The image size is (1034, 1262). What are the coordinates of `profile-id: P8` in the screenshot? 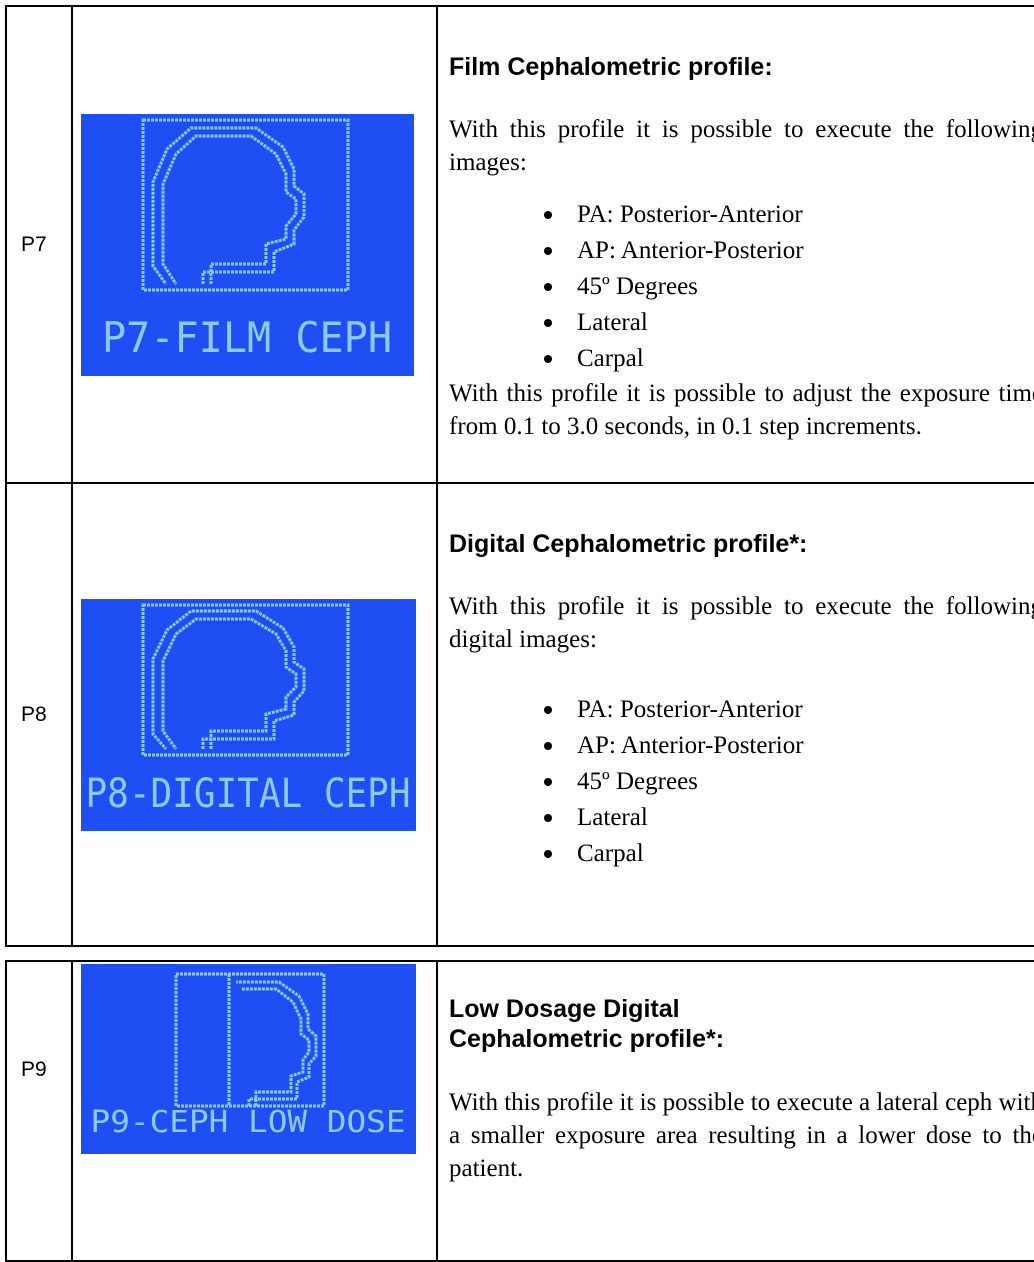 It's located at (39, 714).